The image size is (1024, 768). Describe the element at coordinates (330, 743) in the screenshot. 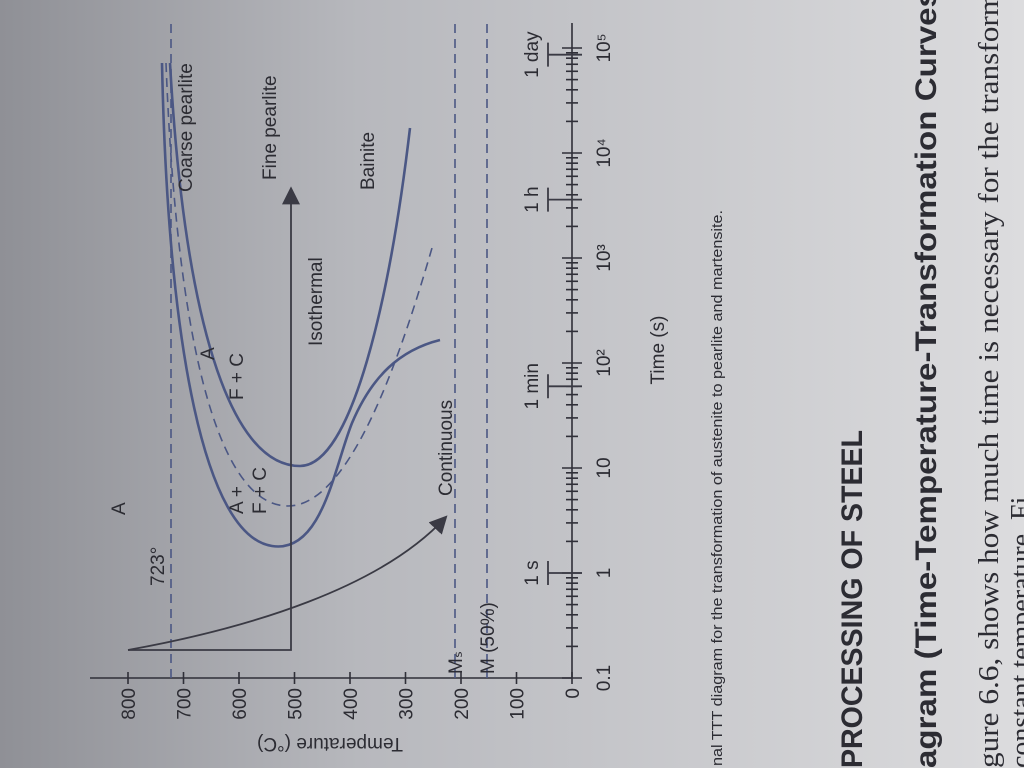

I see `y-axis-title: Temperature (°C)` at that location.